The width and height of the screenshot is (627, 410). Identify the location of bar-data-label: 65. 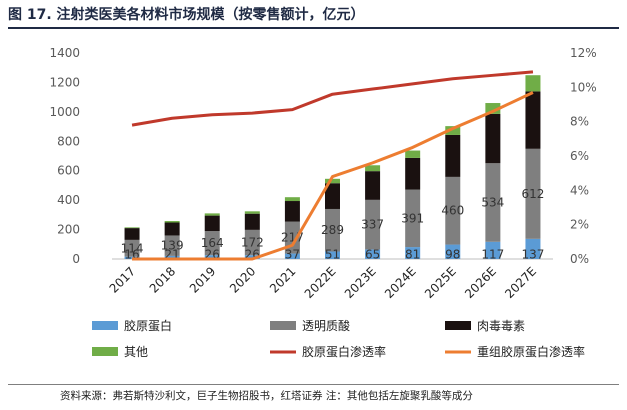
(372, 255).